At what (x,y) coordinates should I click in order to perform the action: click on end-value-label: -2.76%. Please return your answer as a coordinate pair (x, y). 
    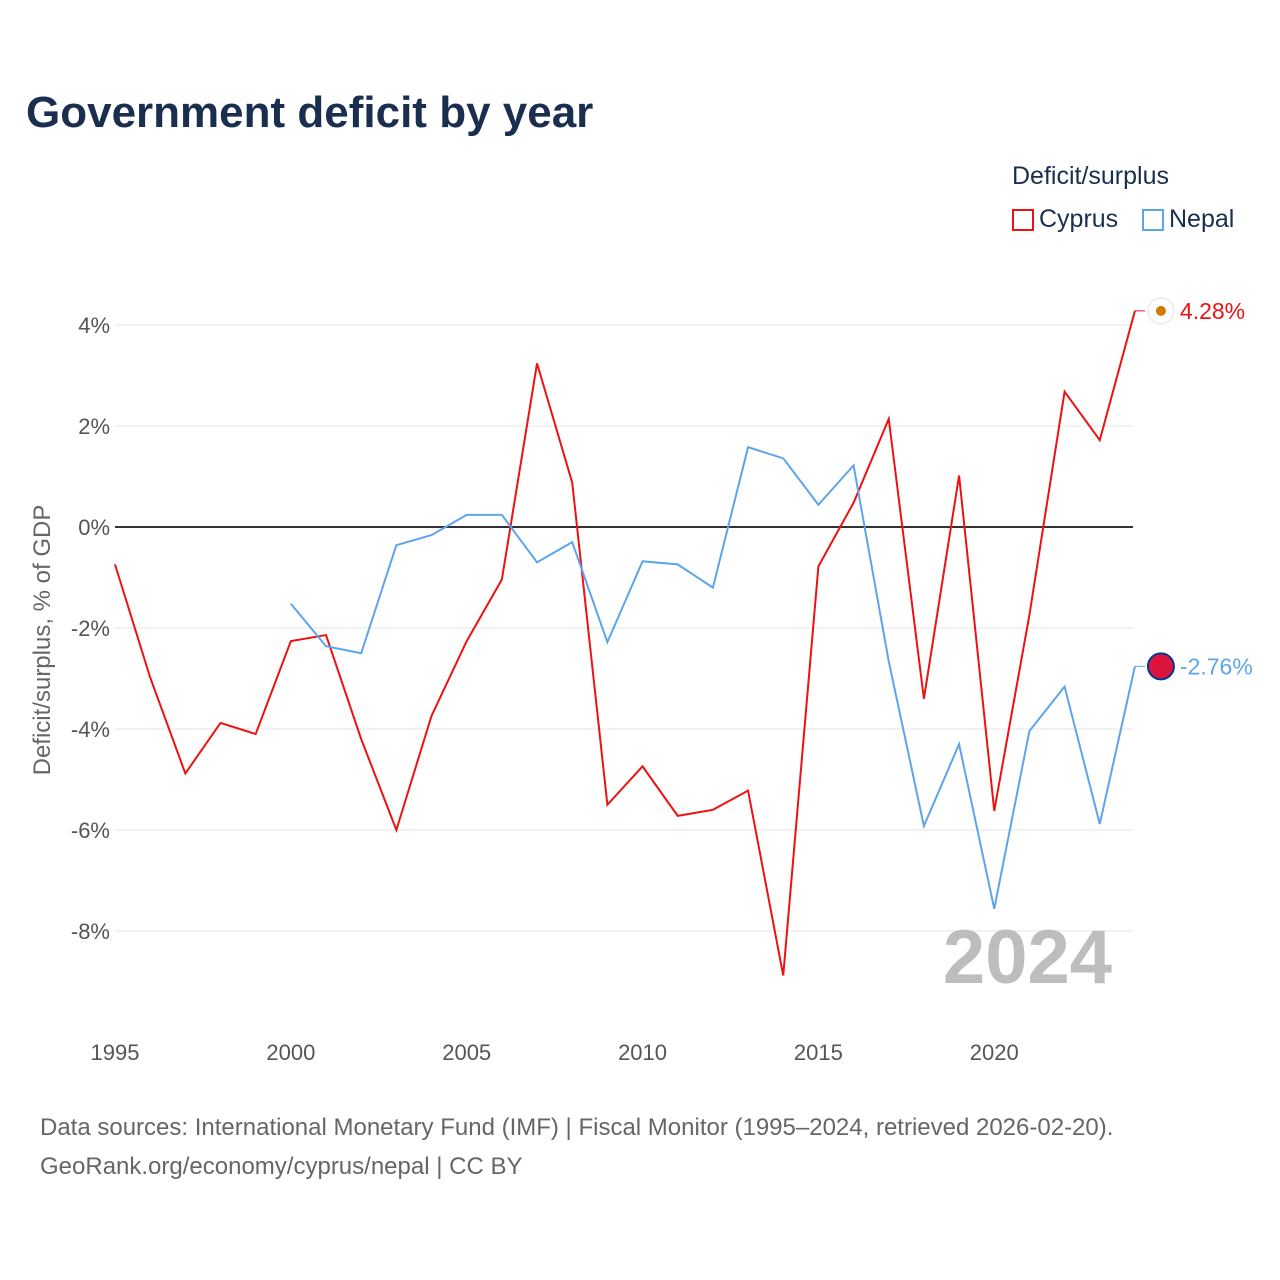
    Looking at the image, I should click on (1216, 666).